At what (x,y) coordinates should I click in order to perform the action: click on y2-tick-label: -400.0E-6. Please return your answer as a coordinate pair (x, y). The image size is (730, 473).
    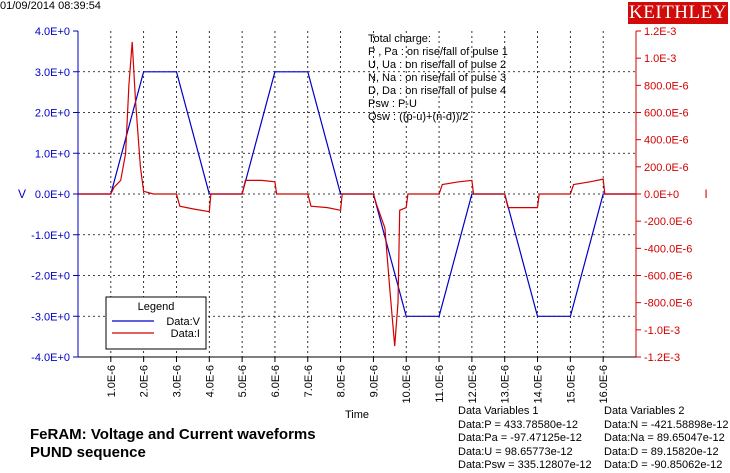
    Looking at the image, I should click on (668, 249).